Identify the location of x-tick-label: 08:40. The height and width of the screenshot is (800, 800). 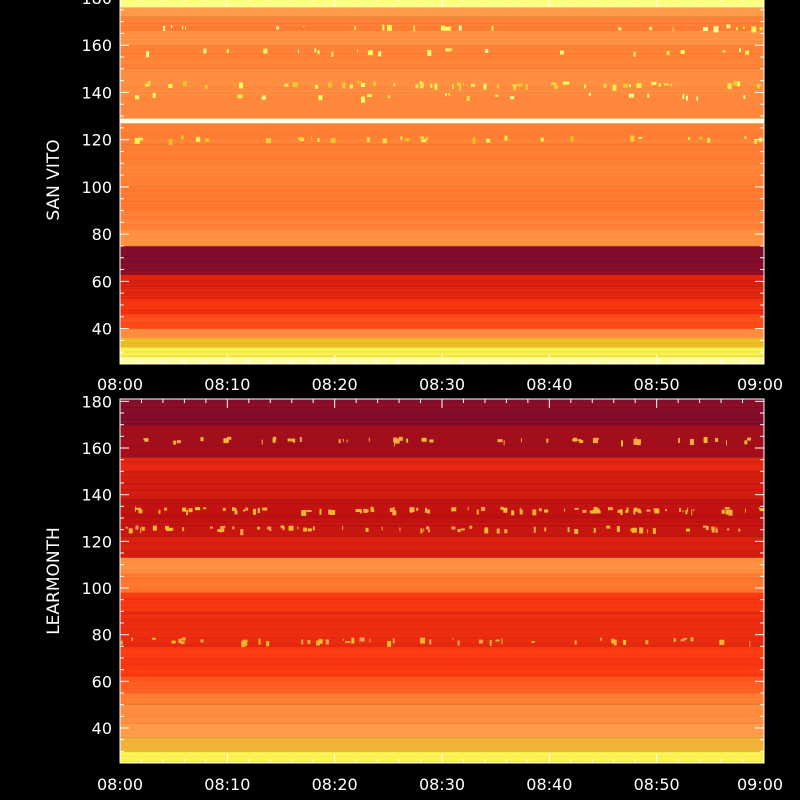
(549, 384).